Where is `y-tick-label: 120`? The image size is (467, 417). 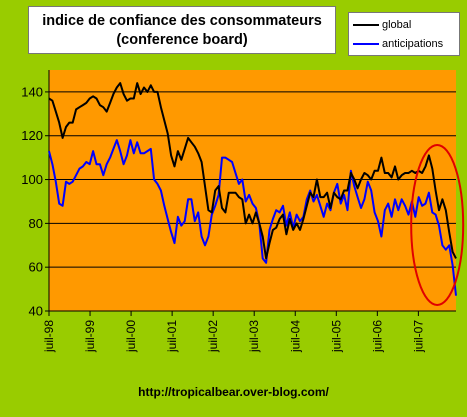 y-tick-label: 120 is located at coordinates (32, 135).